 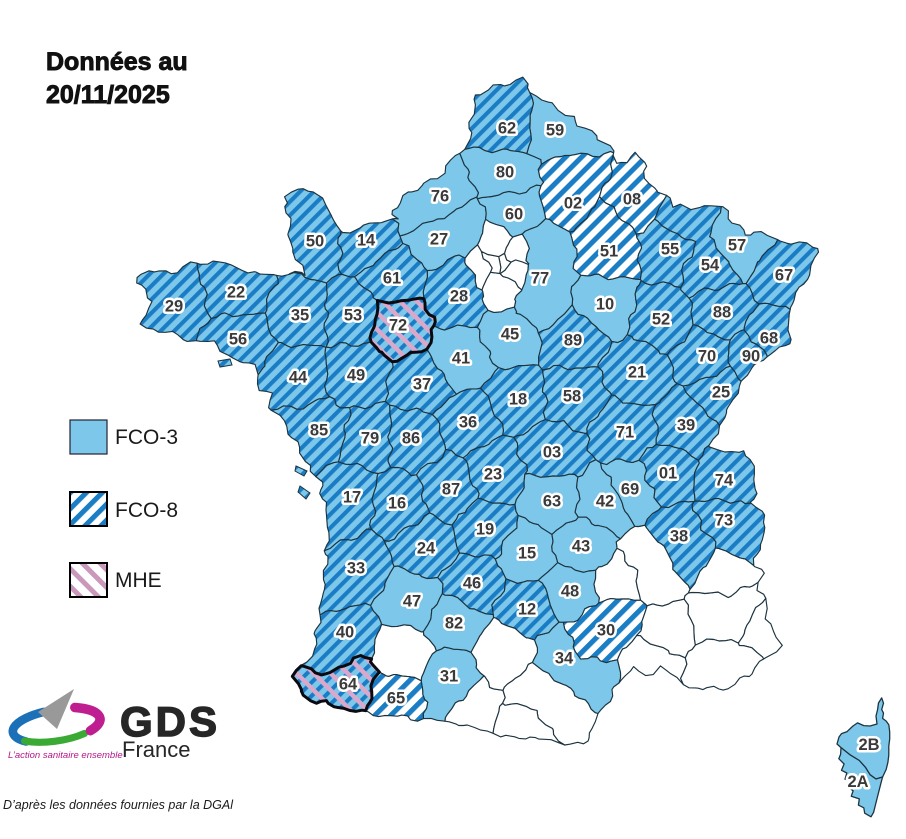 What do you see at coordinates (392, 279) in the screenshot?
I see `svg-text: 61` at bounding box center [392, 279].